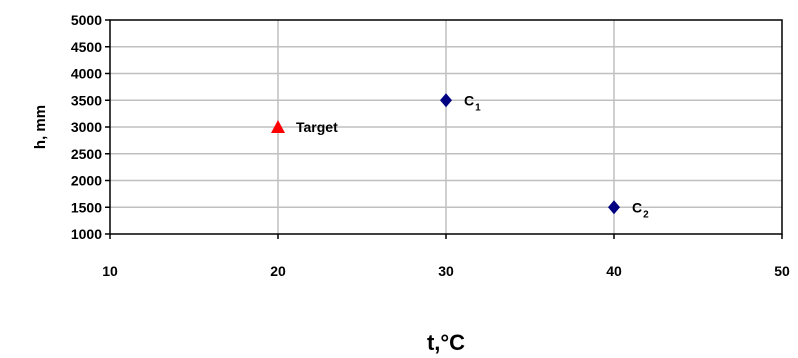  Describe the element at coordinates (40, 127) in the screenshot. I see `y-axis-title: h, mm` at that location.